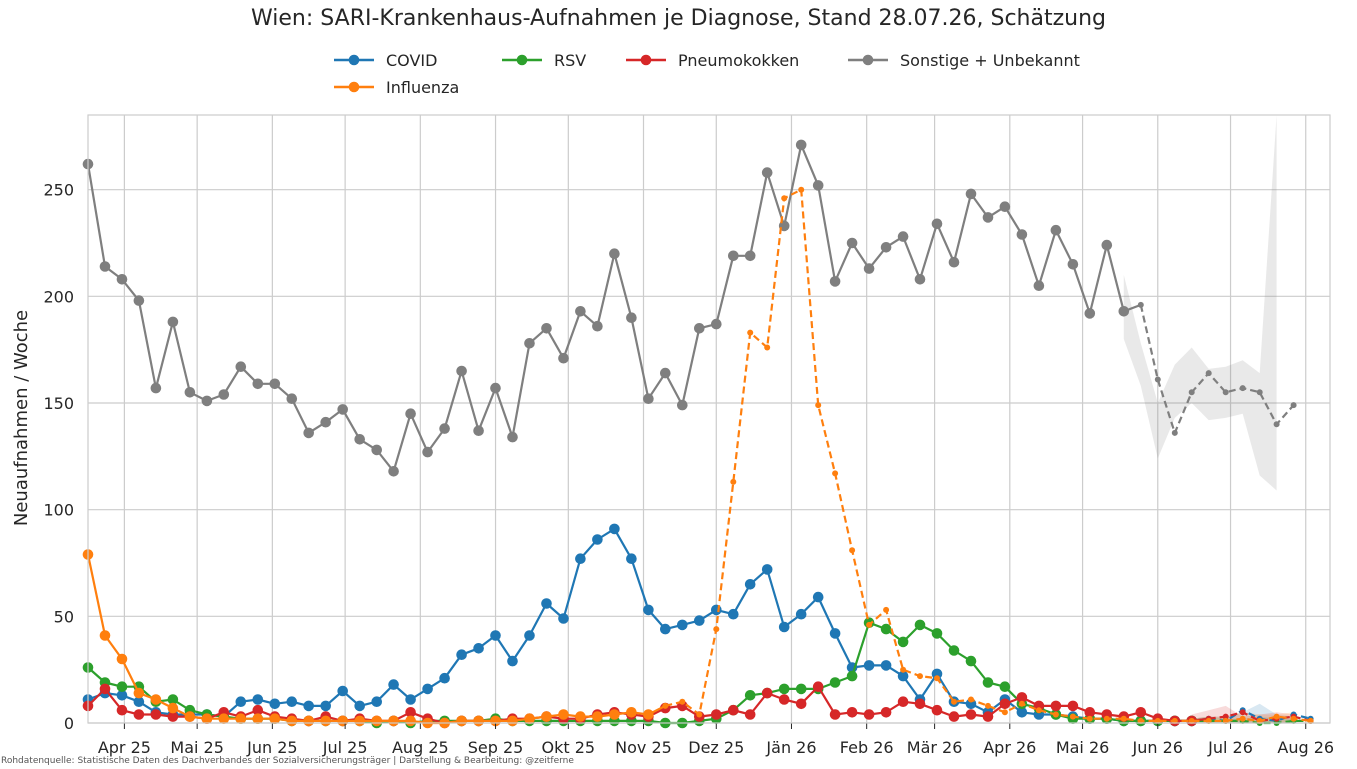 The image size is (1357, 769). What do you see at coordinates (58, 510) in the screenshot?
I see `y-tick-label: 100` at bounding box center [58, 510].